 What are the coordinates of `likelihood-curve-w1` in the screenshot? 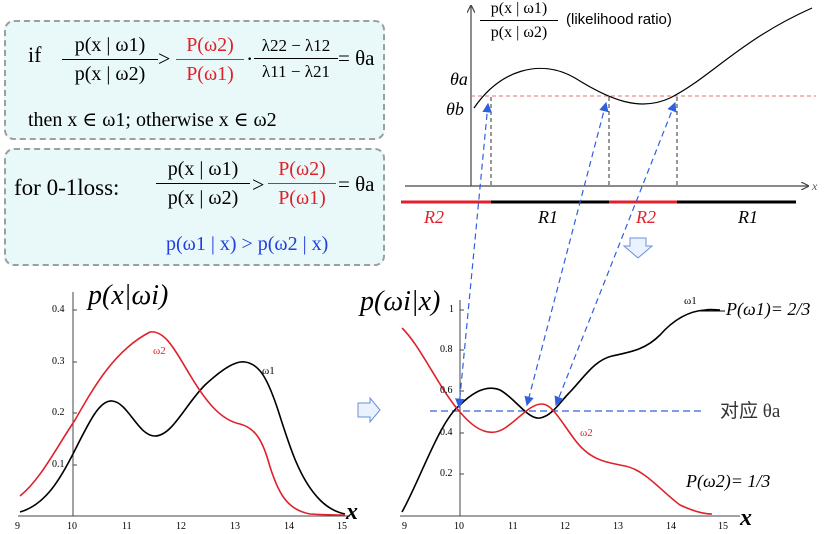 It's located at (182, 438).